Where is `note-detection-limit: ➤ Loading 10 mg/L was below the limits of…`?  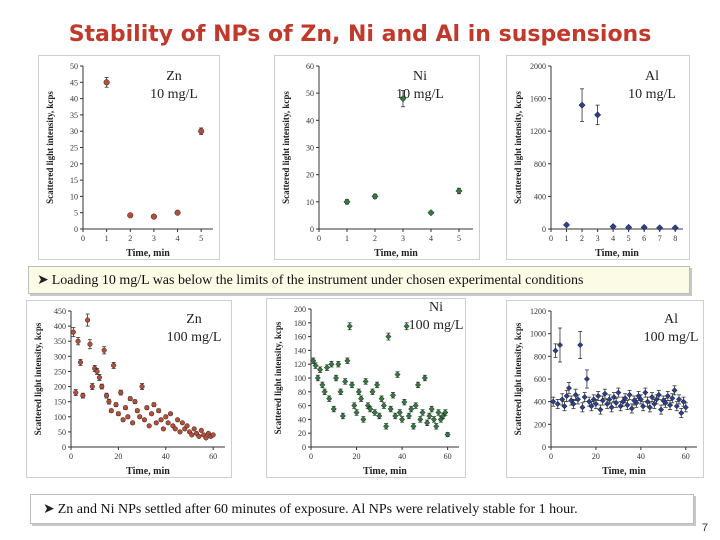 note-detection-limit: ➤ Loading 10 mg/L was below the limits of… is located at coordinates (359, 280).